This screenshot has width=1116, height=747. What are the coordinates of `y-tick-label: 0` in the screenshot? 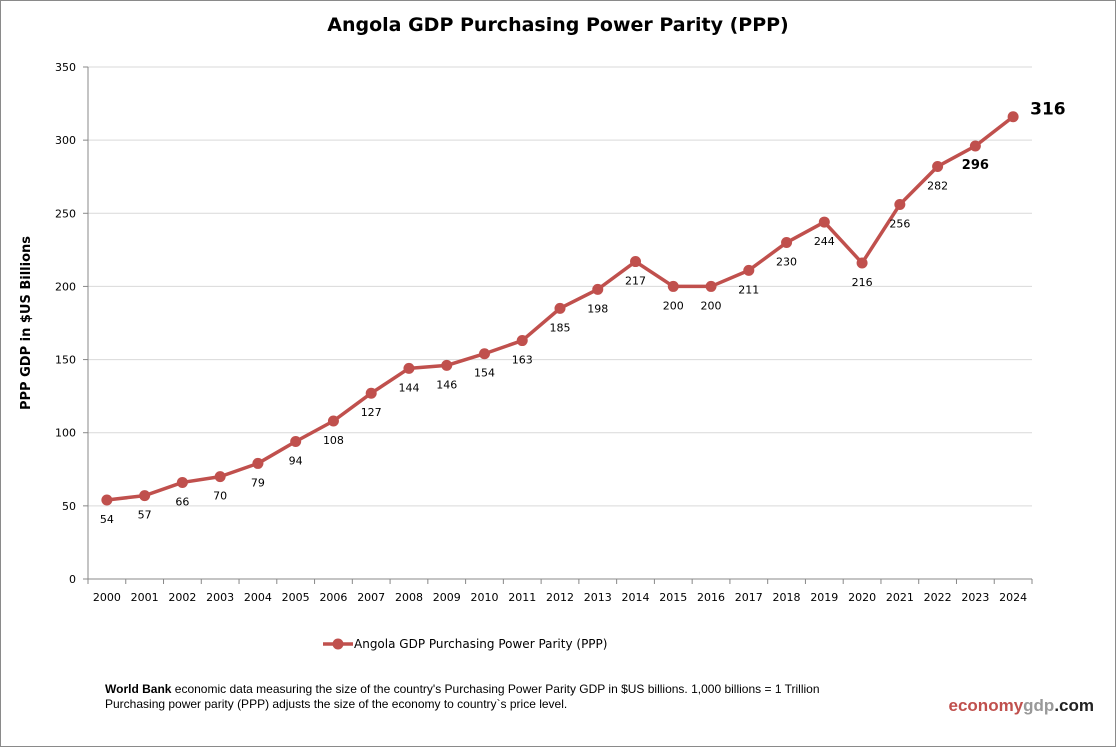 It's located at (72, 579).